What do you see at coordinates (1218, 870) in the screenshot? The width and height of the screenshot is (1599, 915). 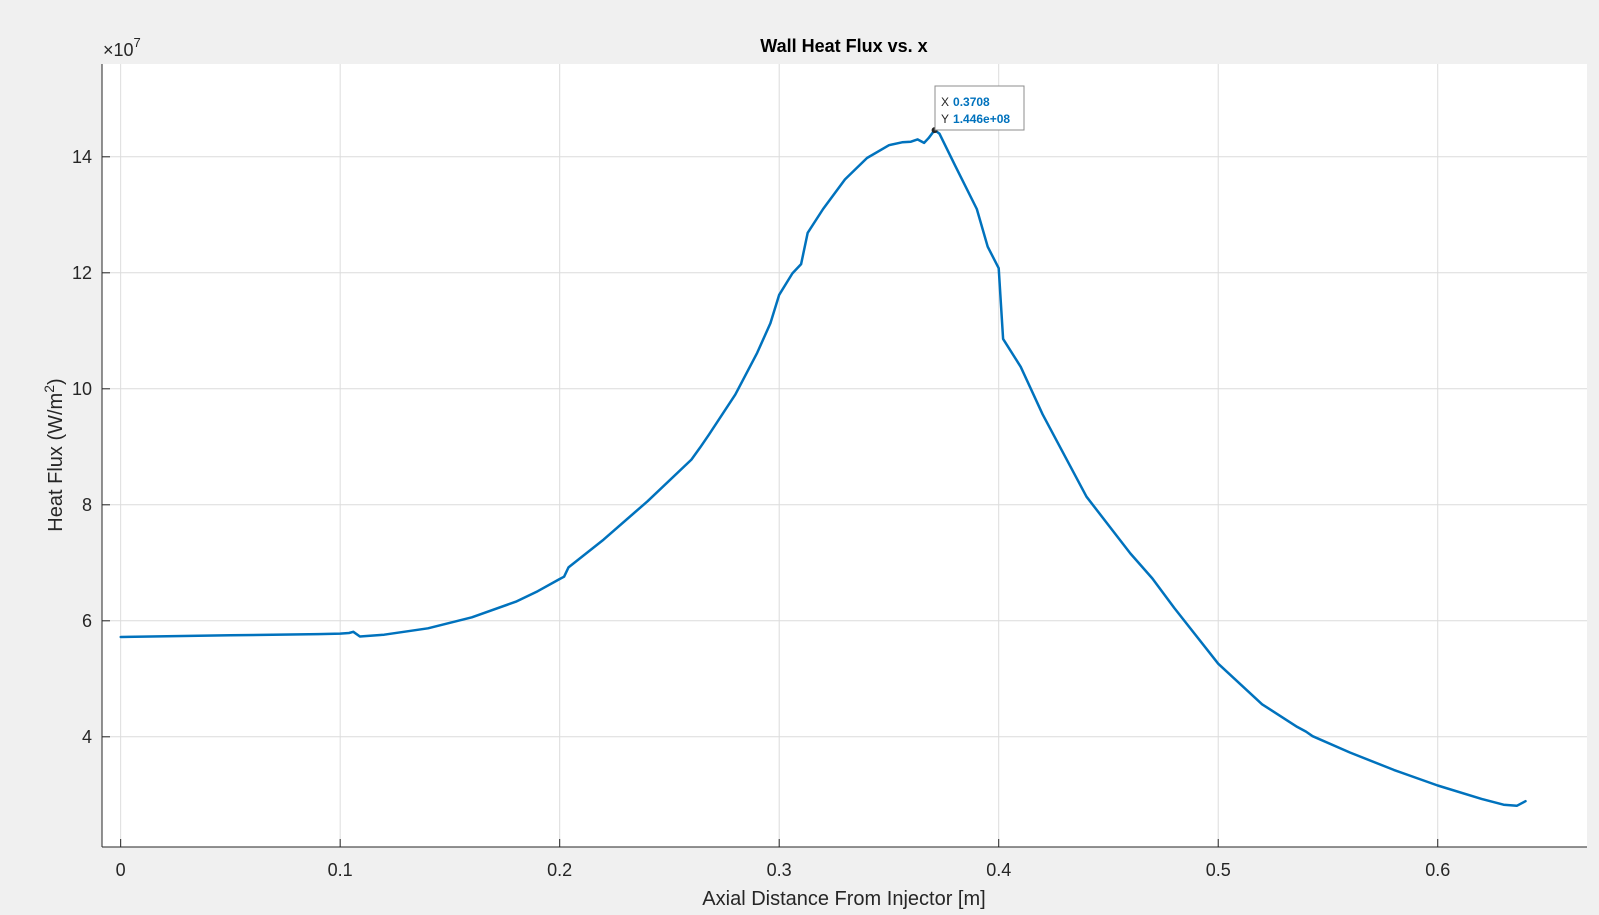 I see `x-tick-label: 0.5` at bounding box center [1218, 870].